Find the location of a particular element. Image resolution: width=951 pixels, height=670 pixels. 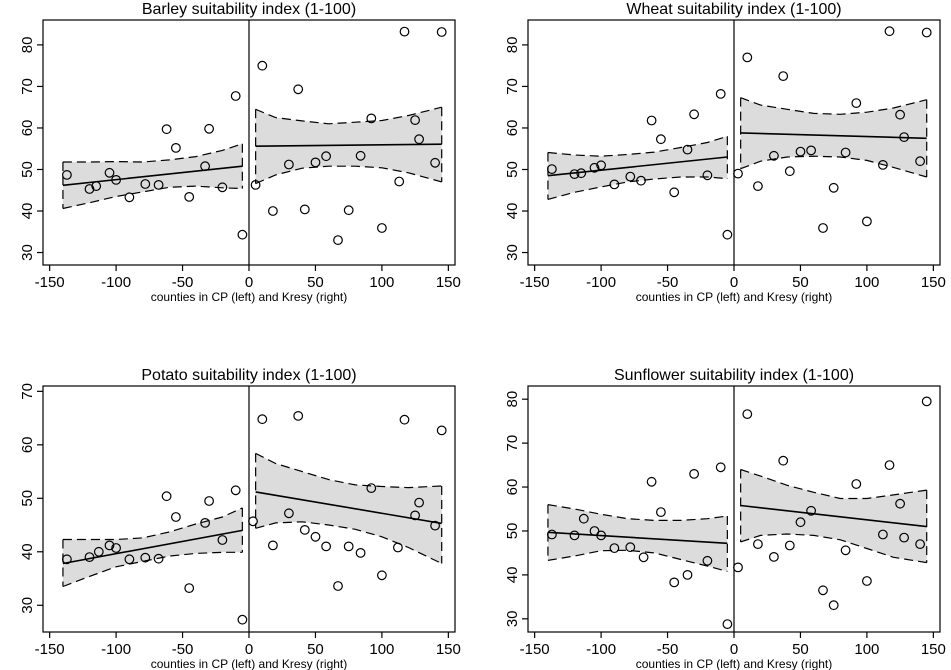

ci-upper-bound-right is located at coordinates (348, 470).